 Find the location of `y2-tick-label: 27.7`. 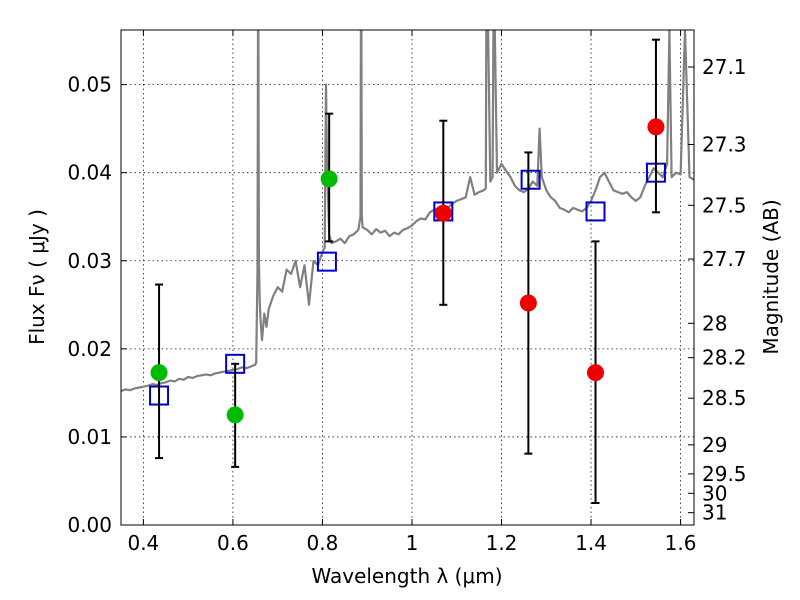

y2-tick-label: 27.7 is located at coordinates (724, 259).